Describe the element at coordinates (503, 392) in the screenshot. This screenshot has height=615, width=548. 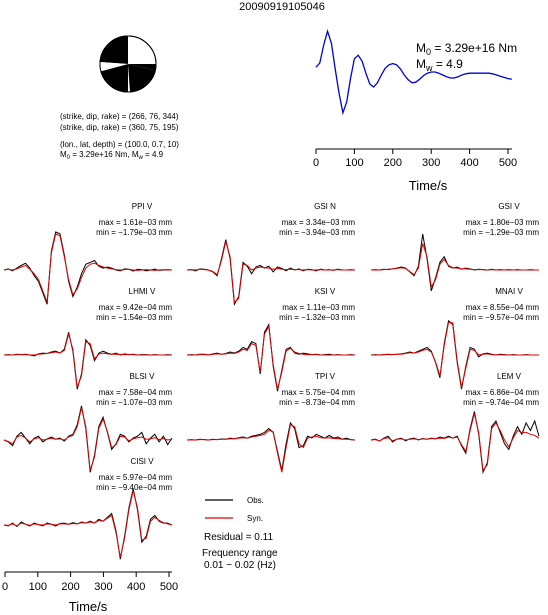
I see `max-amplitude-label: max = 6.86e−04 mm` at that location.